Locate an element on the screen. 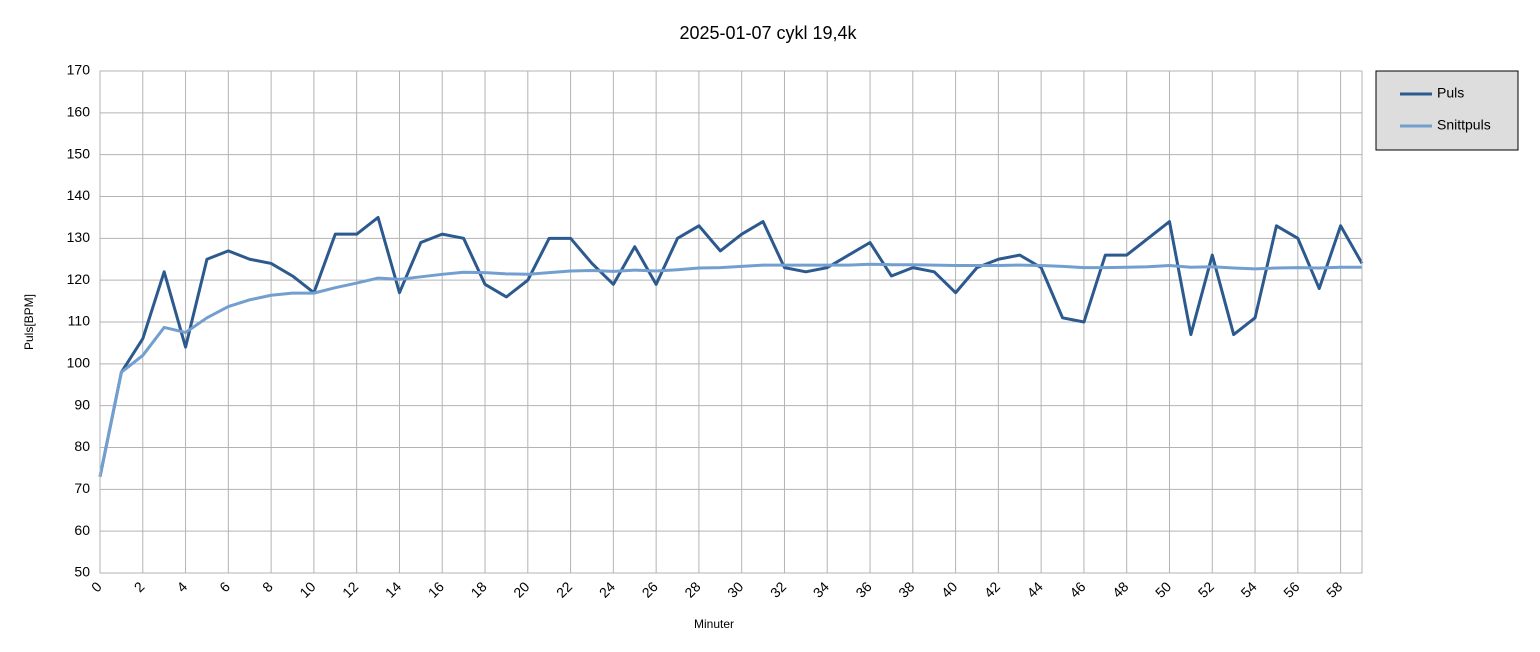  y-axis-label: Puls[BPM] is located at coordinates (29, 322).